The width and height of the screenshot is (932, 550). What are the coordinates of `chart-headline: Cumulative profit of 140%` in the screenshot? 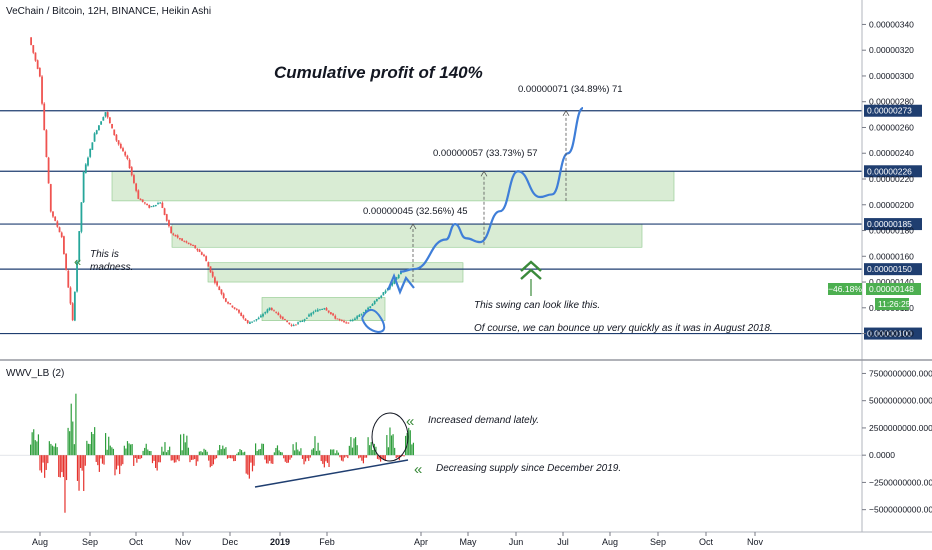 It's located at (378, 72).